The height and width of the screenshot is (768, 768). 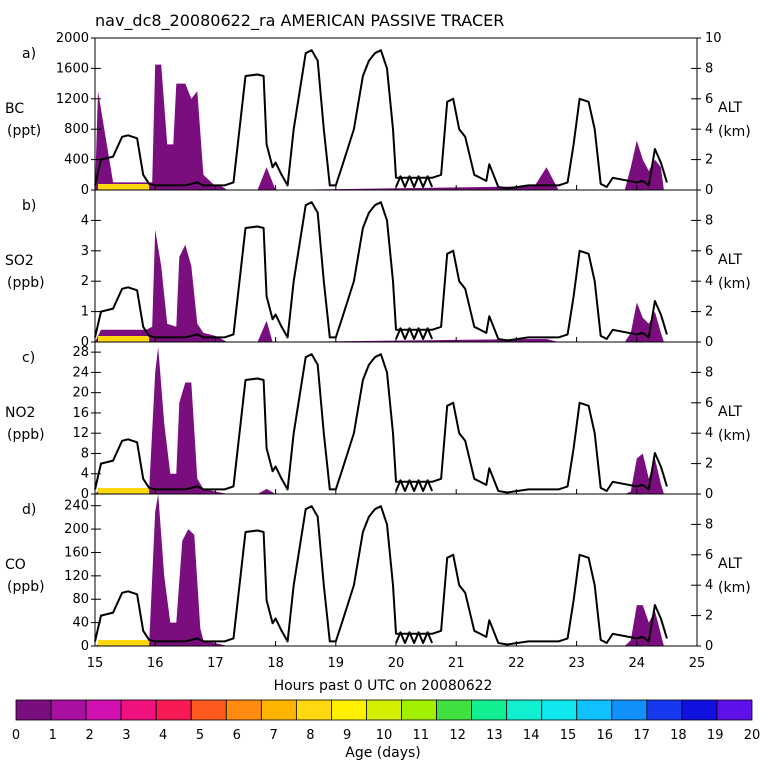 What do you see at coordinates (457, 735) in the screenshot?
I see `colorbar-tick: 12` at bounding box center [457, 735].